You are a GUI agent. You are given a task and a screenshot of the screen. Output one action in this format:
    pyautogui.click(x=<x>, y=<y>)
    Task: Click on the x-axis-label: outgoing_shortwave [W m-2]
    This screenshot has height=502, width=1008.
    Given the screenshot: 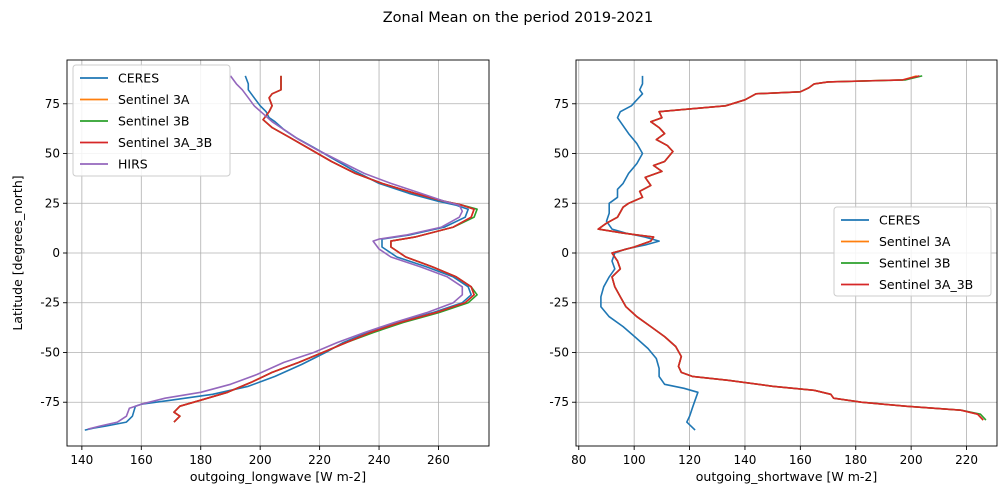 What is the action you would take?
    pyautogui.click(x=786, y=476)
    